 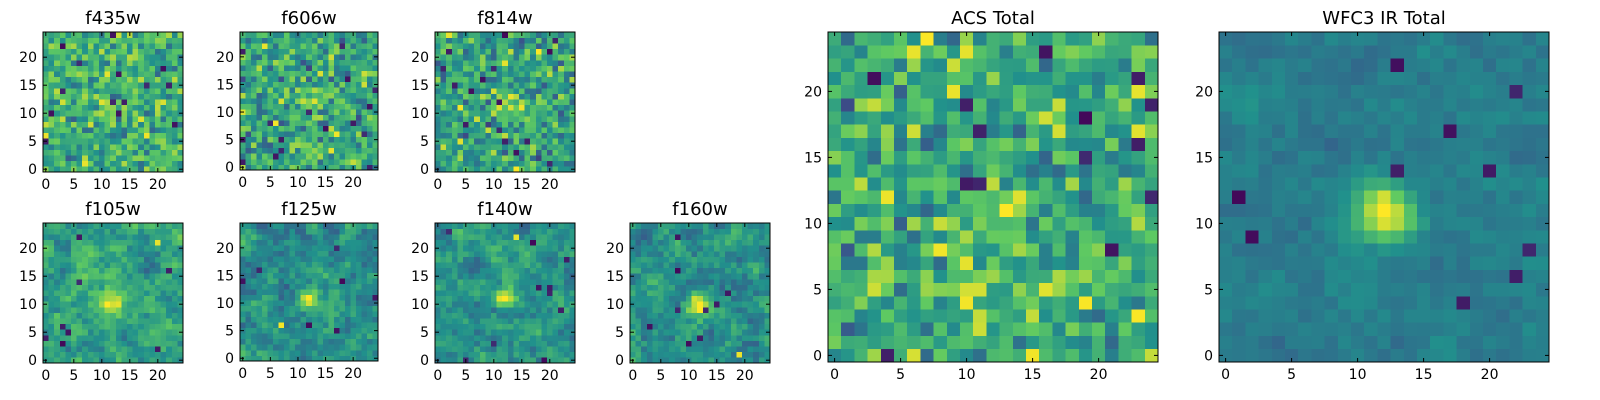 I want to click on y-tick-label: 0, so click(x=619, y=361).